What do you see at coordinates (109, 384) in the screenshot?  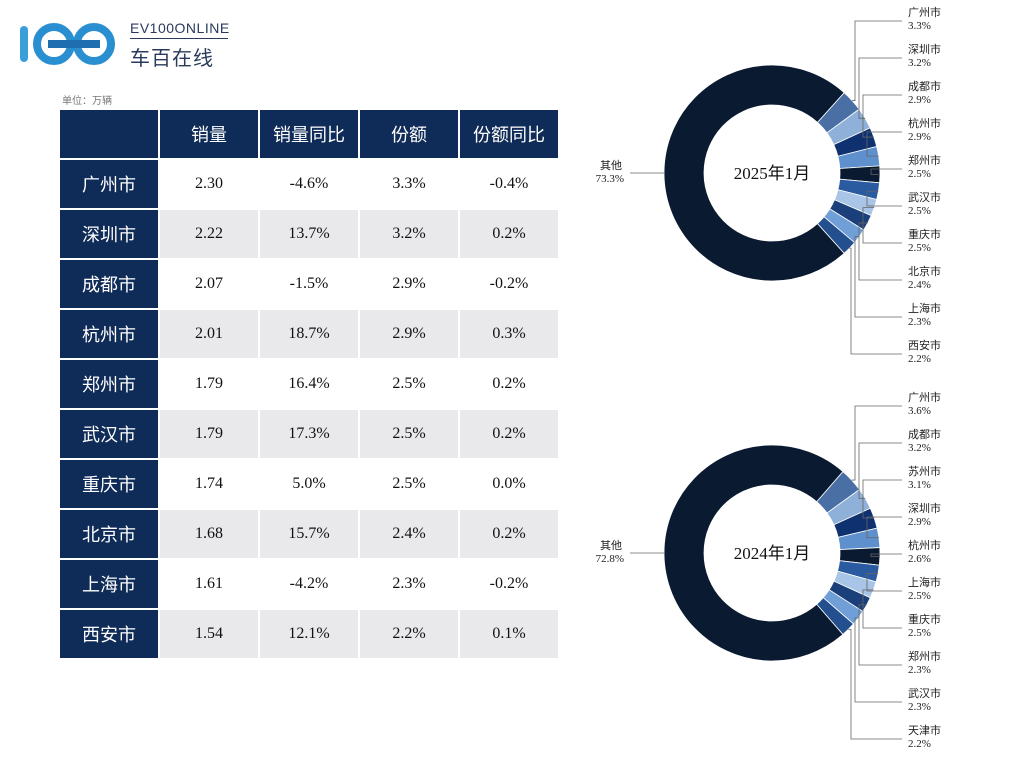 I see `row-city: 郑州市` at bounding box center [109, 384].